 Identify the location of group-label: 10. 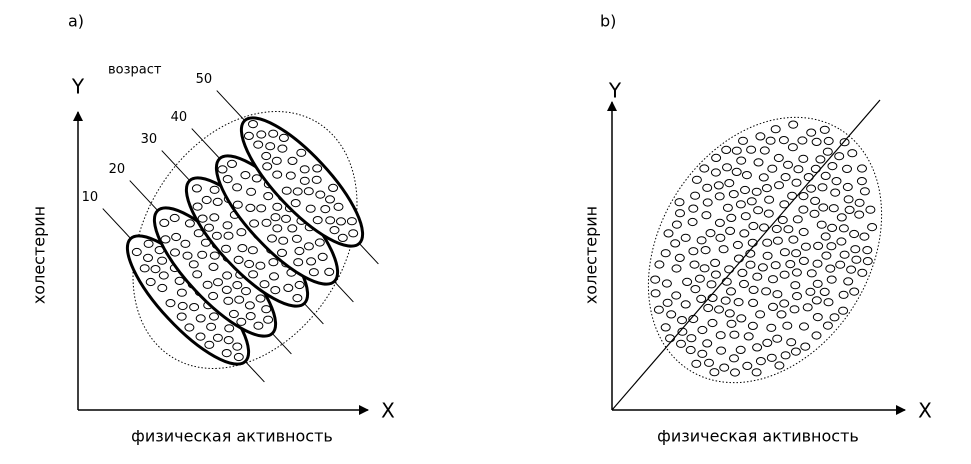
(90, 197).